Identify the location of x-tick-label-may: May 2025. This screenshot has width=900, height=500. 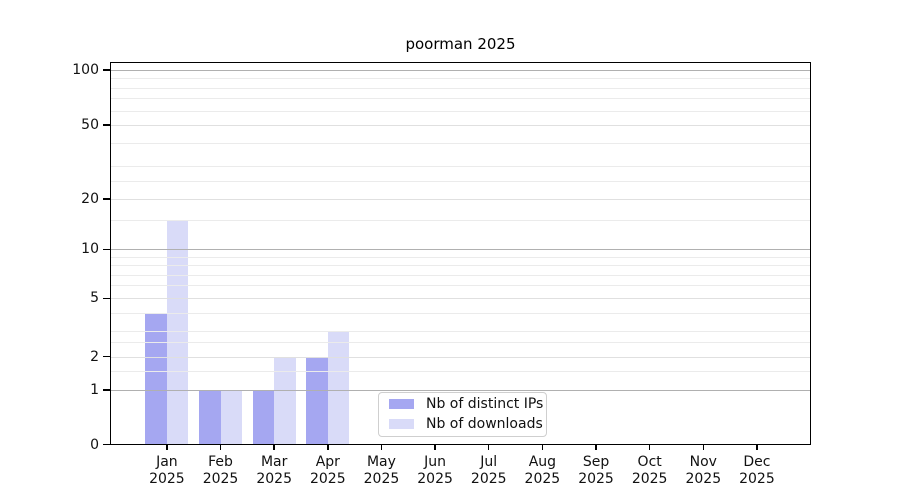
(381, 470).